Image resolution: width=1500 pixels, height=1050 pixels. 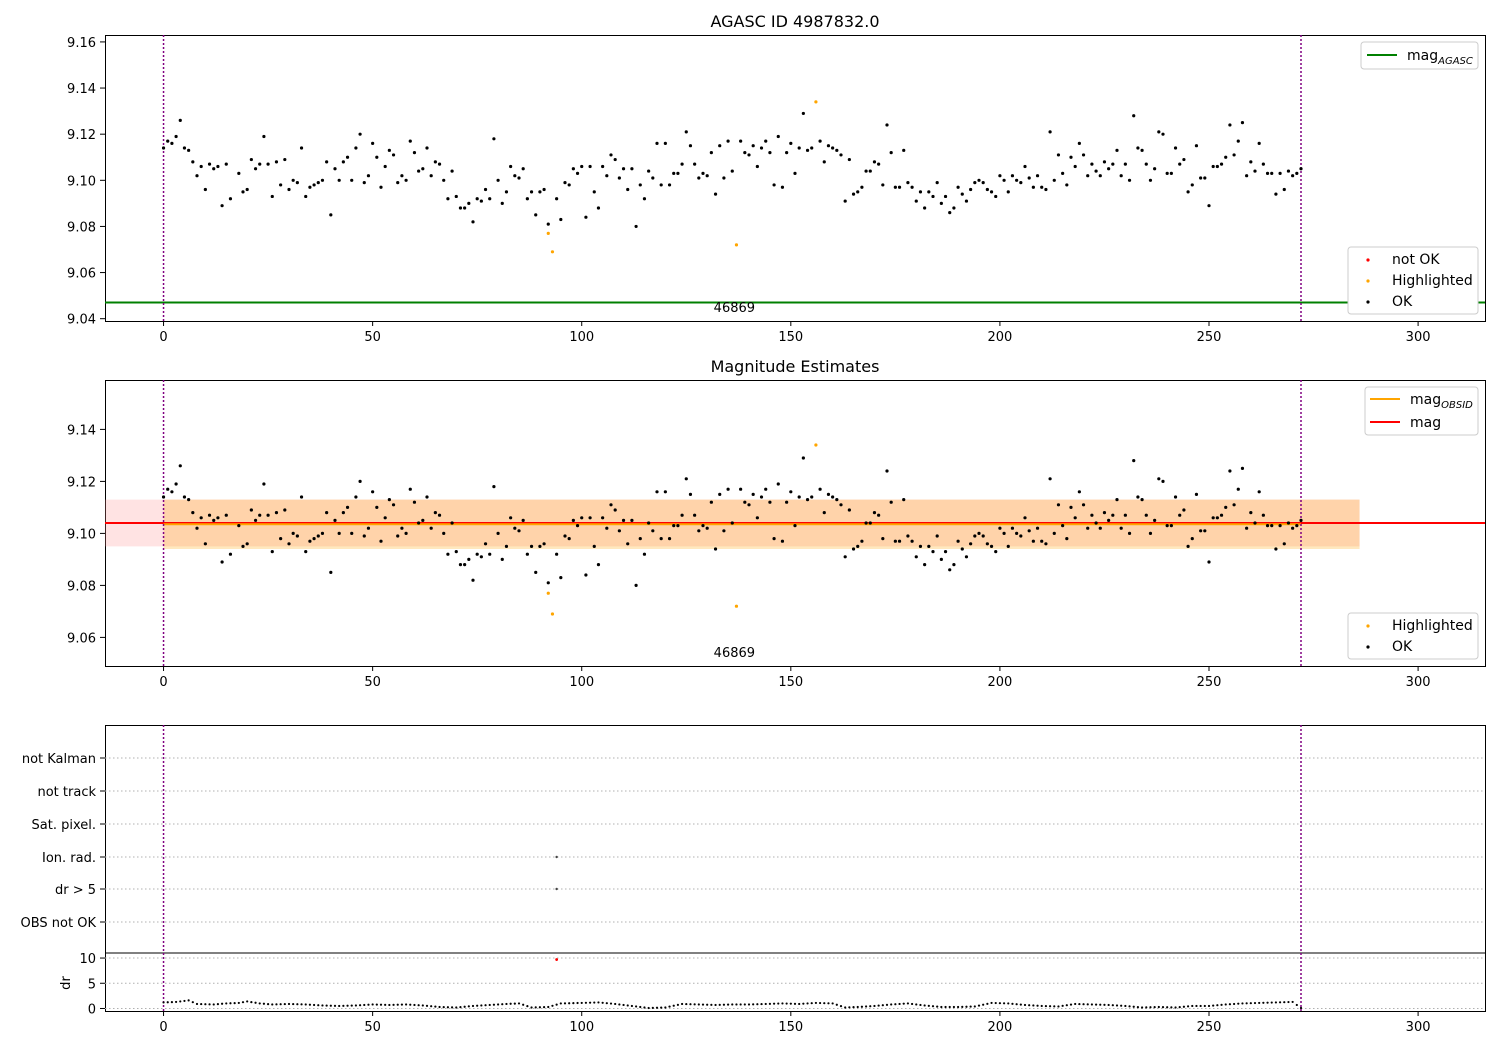 What do you see at coordinates (794, 21) in the screenshot?
I see `panel1-title: AGASC ID 4987832.0` at bounding box center [794, 21].